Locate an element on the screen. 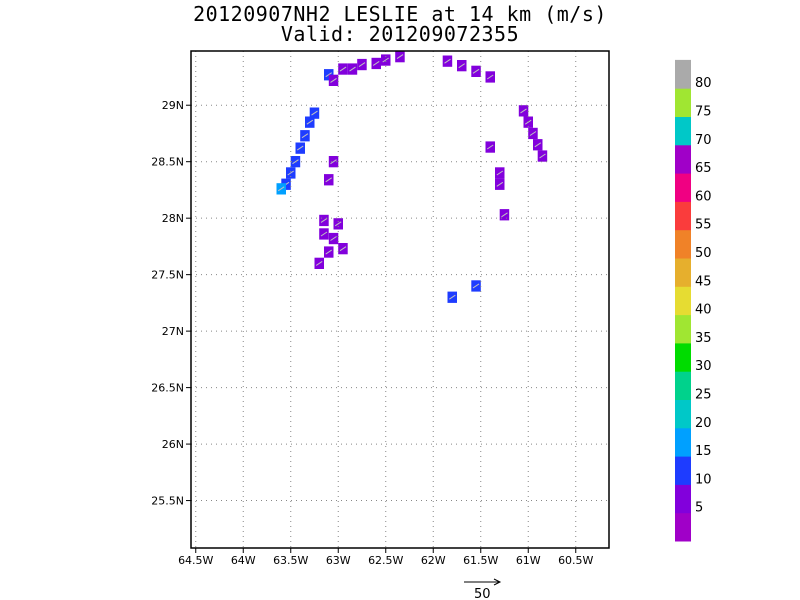 The image size is (800, 600). x-tick-label: 62W is located at coordinates (433, 560).